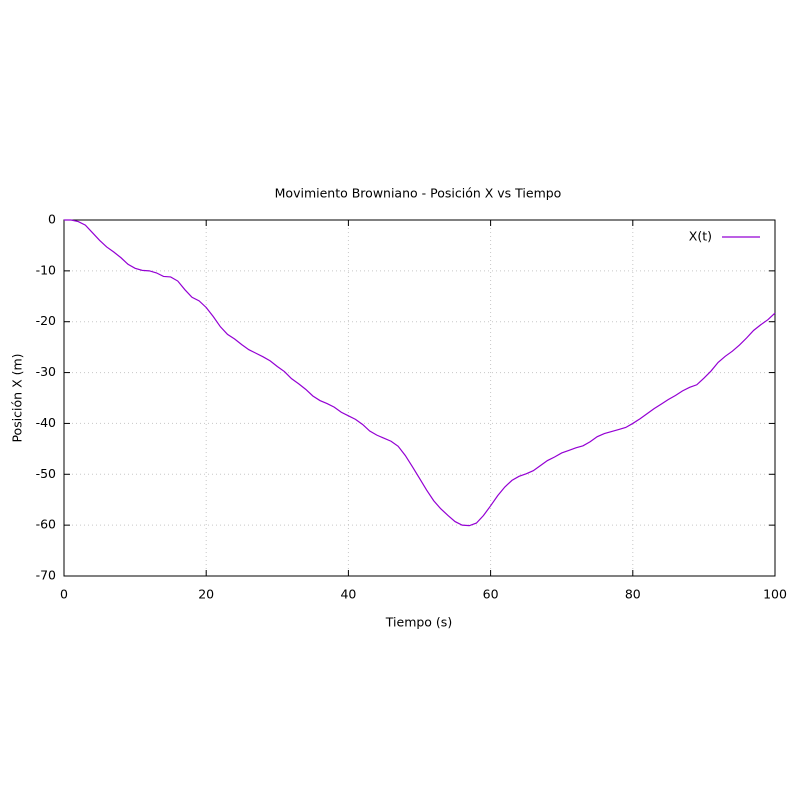 The width and height of the screenshot is (800, 800). What do you see at coordinates (17, 397) in the screenshot?
I see `y-axis-label: Posición X (m)` at bounding box center [17, 397].